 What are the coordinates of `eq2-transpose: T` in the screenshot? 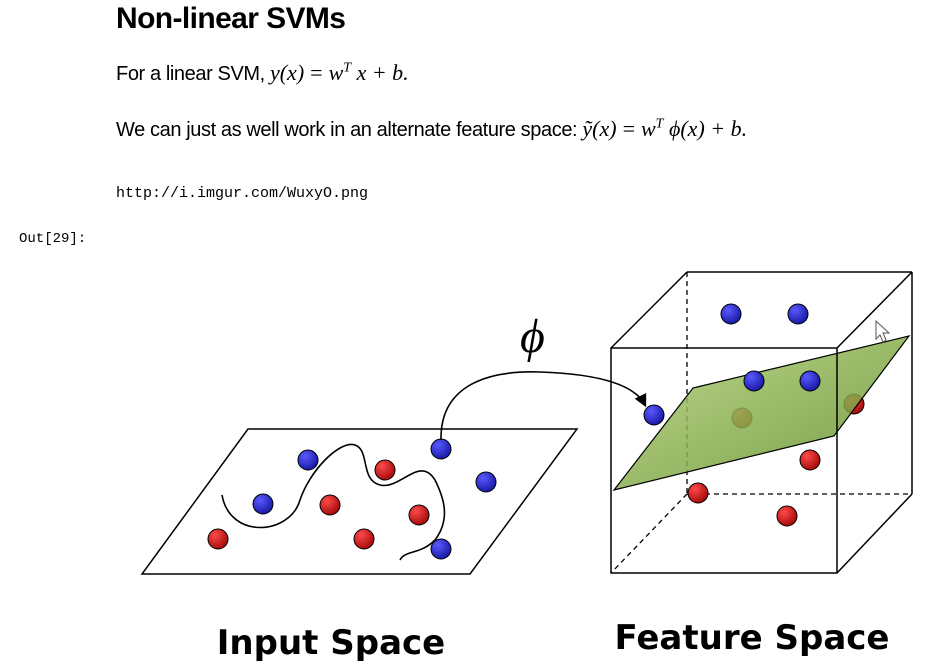 It's located at (659, 124).